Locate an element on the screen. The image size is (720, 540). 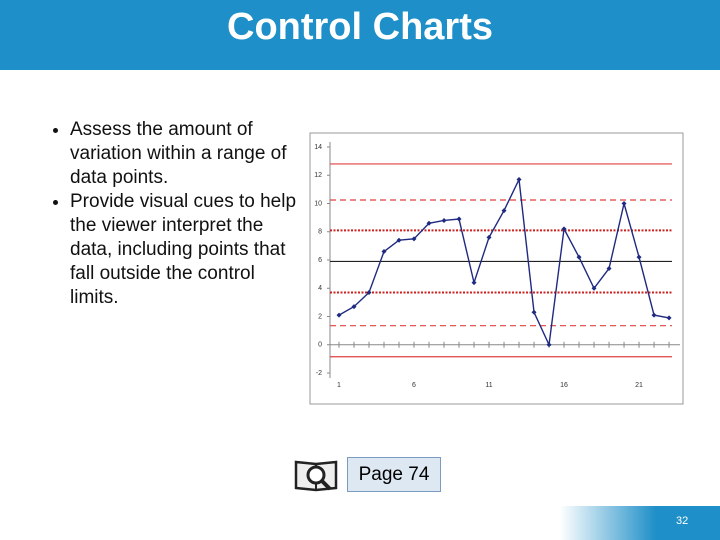
x-tick-label: 16 is located at coordinates (564, 385).